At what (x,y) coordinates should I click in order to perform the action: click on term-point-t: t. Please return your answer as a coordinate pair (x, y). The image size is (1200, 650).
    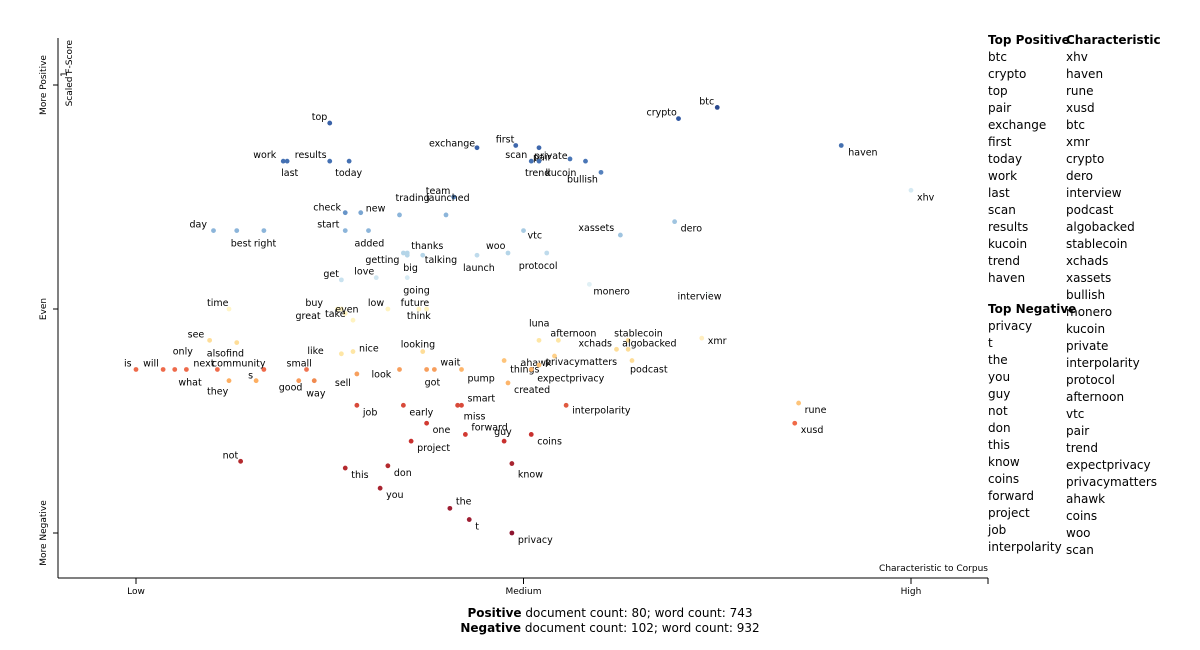
    Looking at the image, I should click on (472, 525).